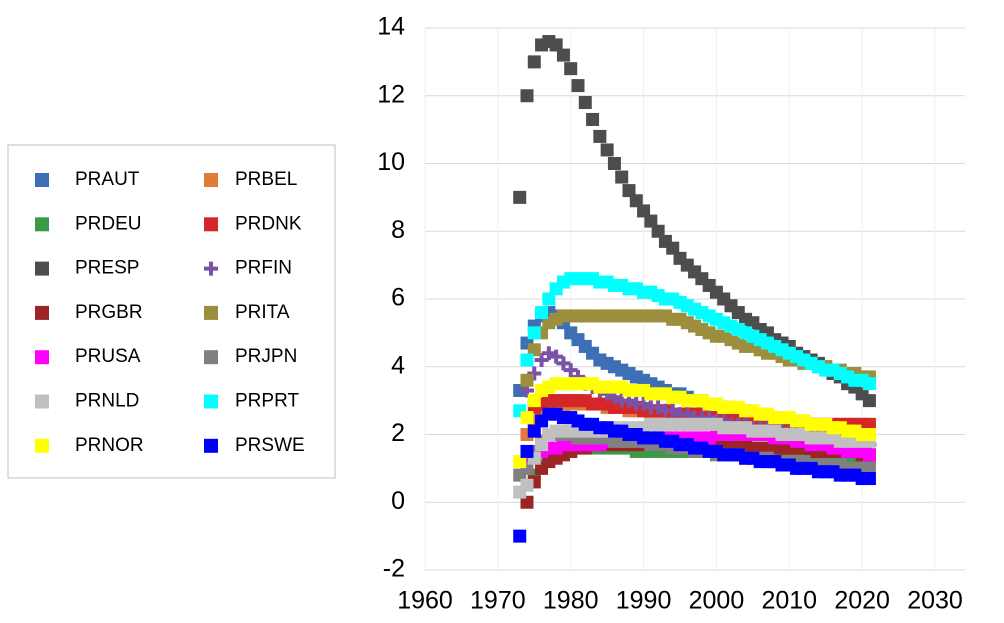 The height and width of the screenshot is (623, 1004). What do you see at coordinates (109, 312) in the screenshot?
I see `legend-label: PRGBR` at bounding box center [109, 312].